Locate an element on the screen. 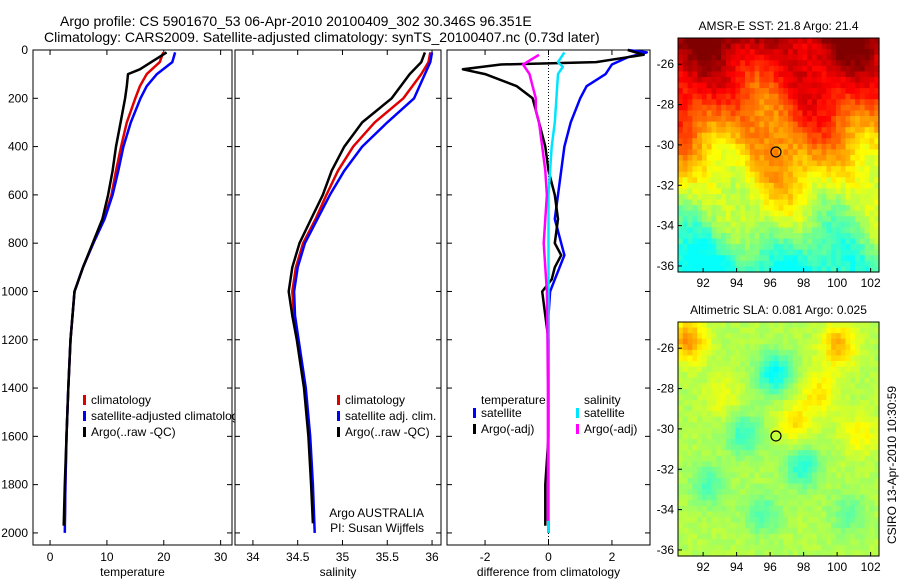 Image resolution: width=900 pixels, height=580 pixels. diff-legend-temp-satellite-label: satellite is located at coordinates (501, 413).